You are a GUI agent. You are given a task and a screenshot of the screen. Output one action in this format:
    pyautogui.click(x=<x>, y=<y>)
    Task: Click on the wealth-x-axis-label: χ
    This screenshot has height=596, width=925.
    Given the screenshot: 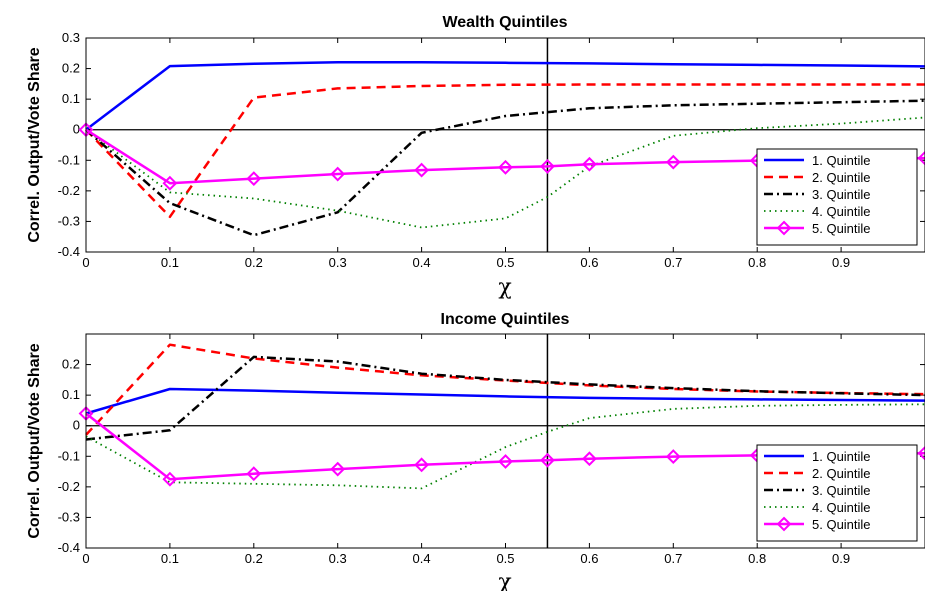 What is the action you would take?
    pyautogui.click(x=504, y=287)
    